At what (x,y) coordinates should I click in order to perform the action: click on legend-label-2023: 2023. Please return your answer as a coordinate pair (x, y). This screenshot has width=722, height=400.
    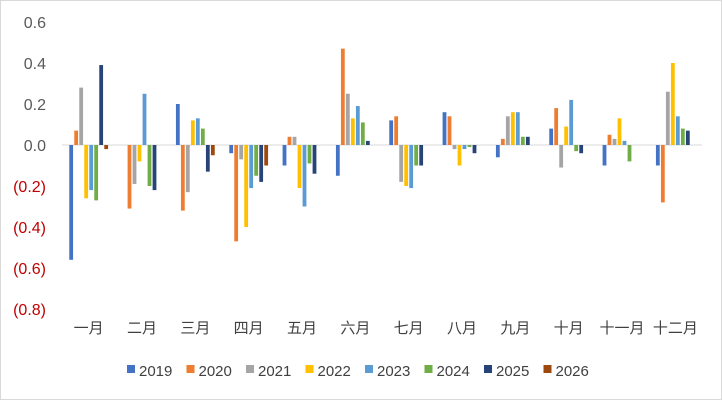
    Looking at the image, I should click on (393, 371).